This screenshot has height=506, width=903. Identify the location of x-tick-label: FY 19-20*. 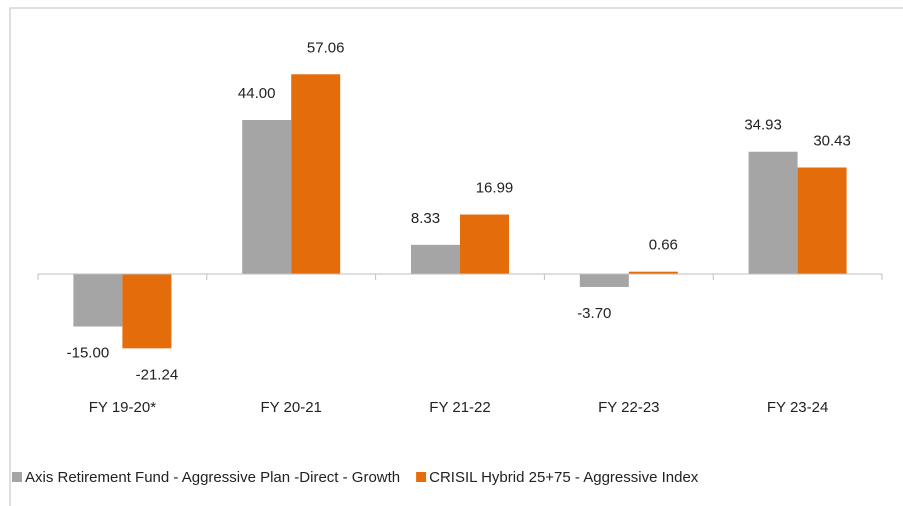
(122, 407).